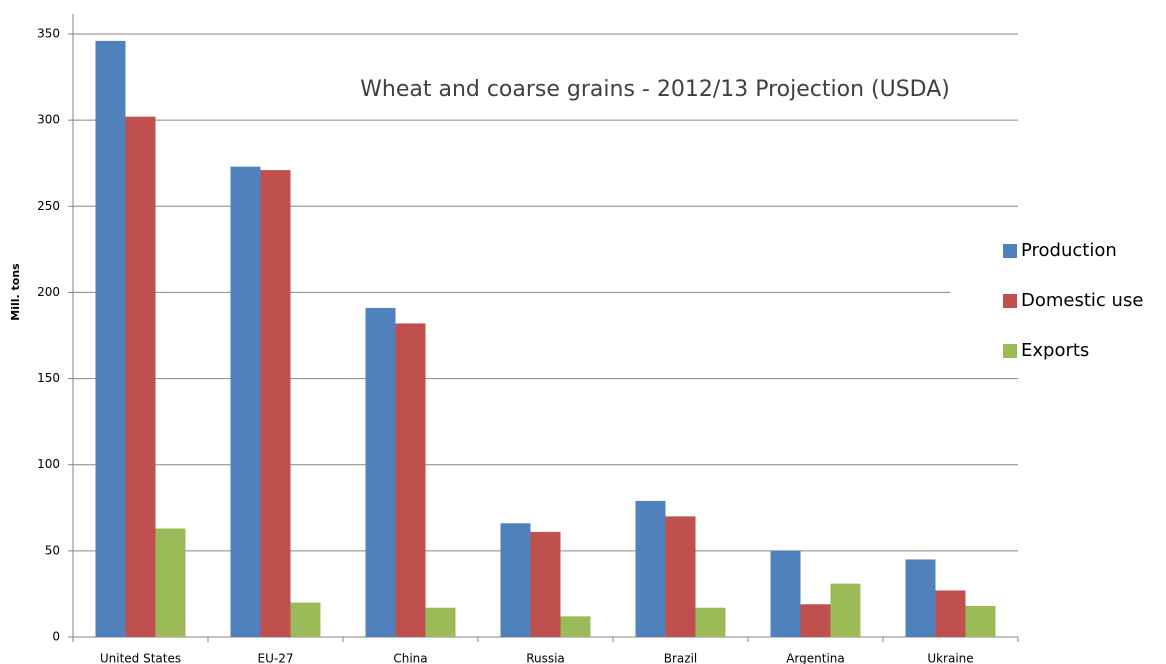 This screenshot has height=664, width=1166. What do you see at coordinates (48, 34) in the screenshot?
I see `y-tick-label: 350` at bounding box center [48, 34].